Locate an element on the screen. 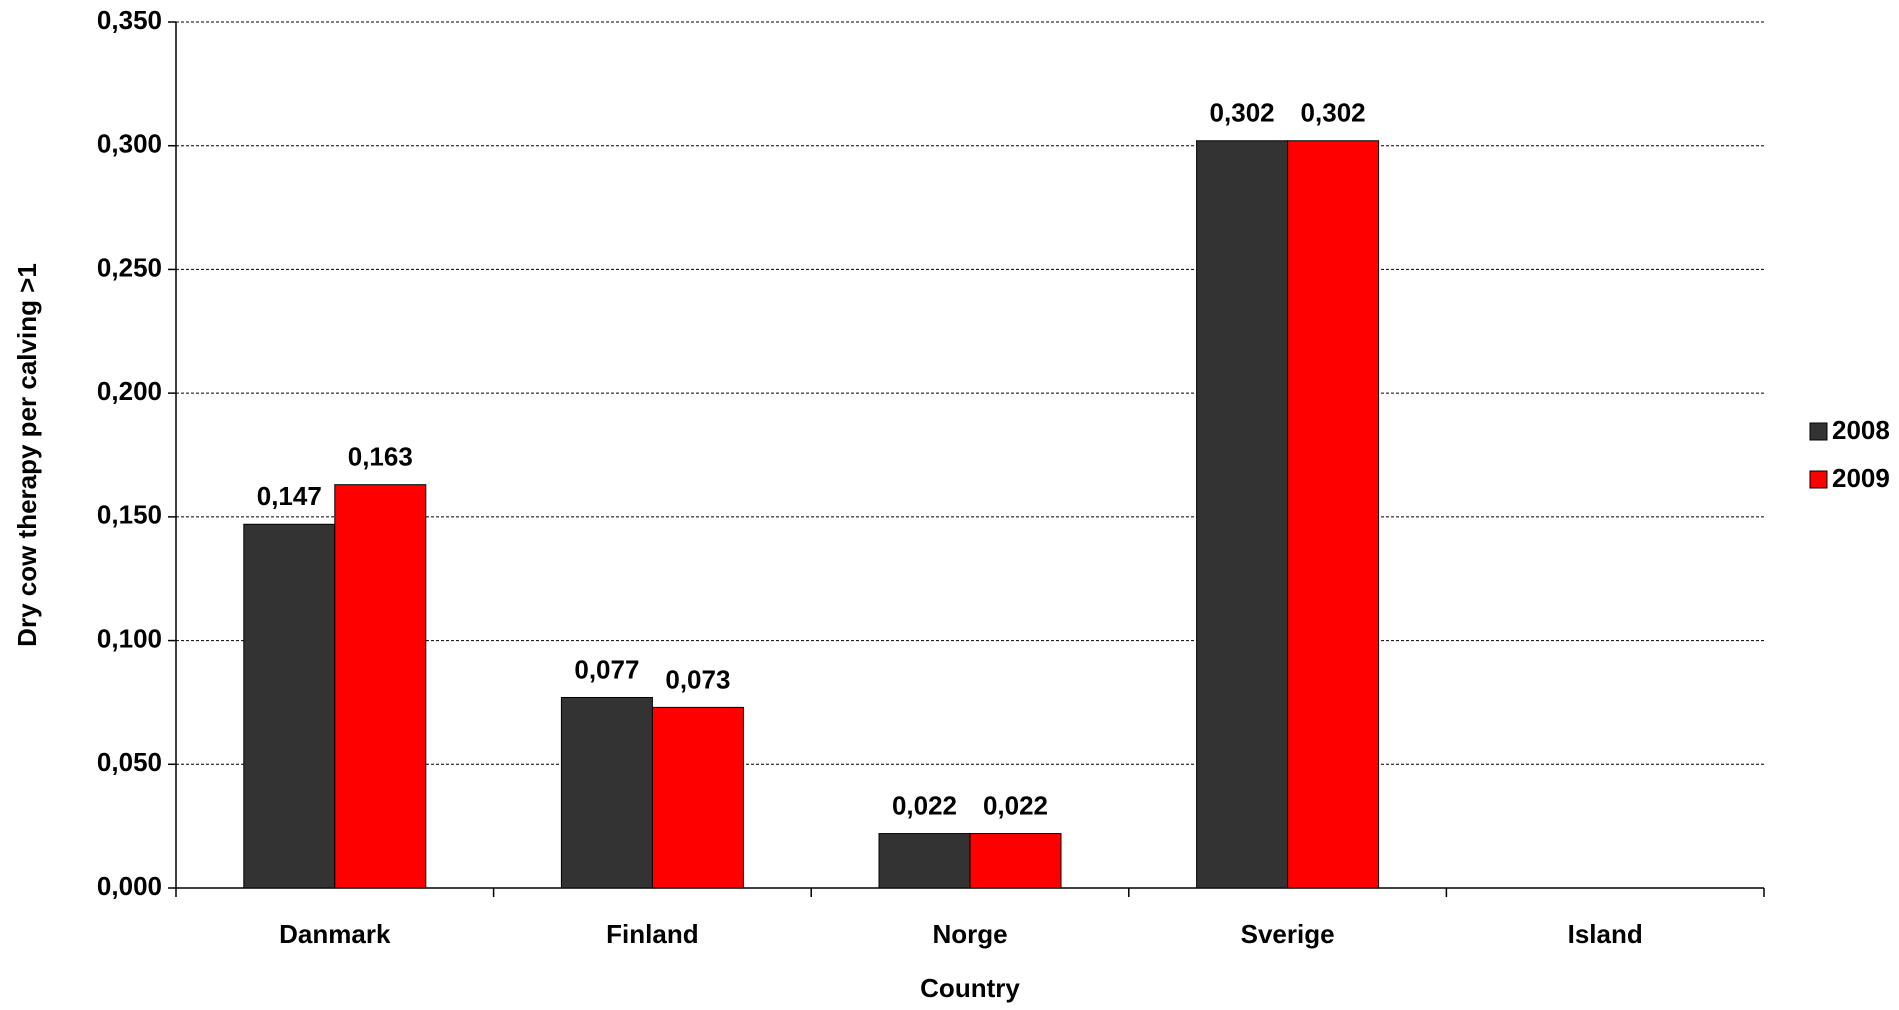 The width and height of the screenshot is (1899, 1010). data-label: 0,163 is located at coordinates (380, 457).